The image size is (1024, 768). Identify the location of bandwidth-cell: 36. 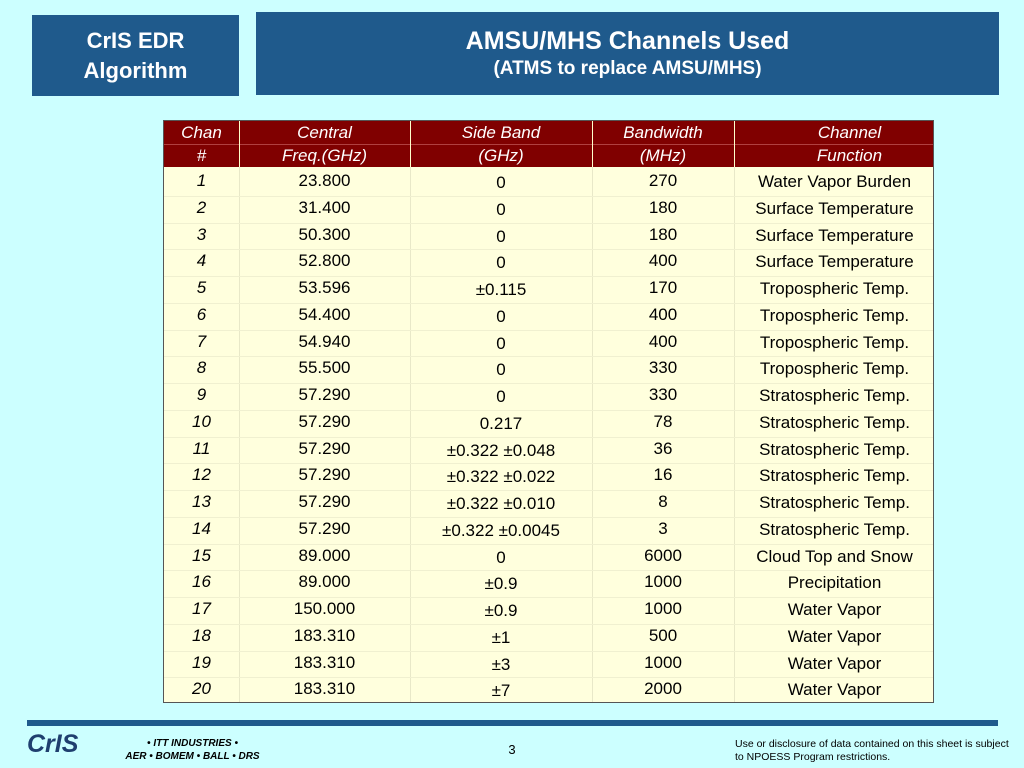
(663, 448).